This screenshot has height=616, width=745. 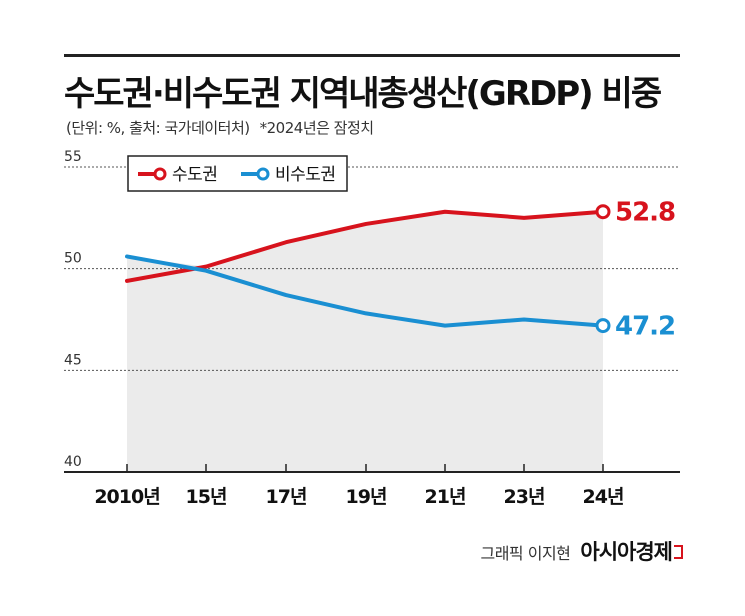 What do you see at coordinates (160, 174) in the screenshot?
I see `legend-marker-capital` at bounding box center [160, 174].